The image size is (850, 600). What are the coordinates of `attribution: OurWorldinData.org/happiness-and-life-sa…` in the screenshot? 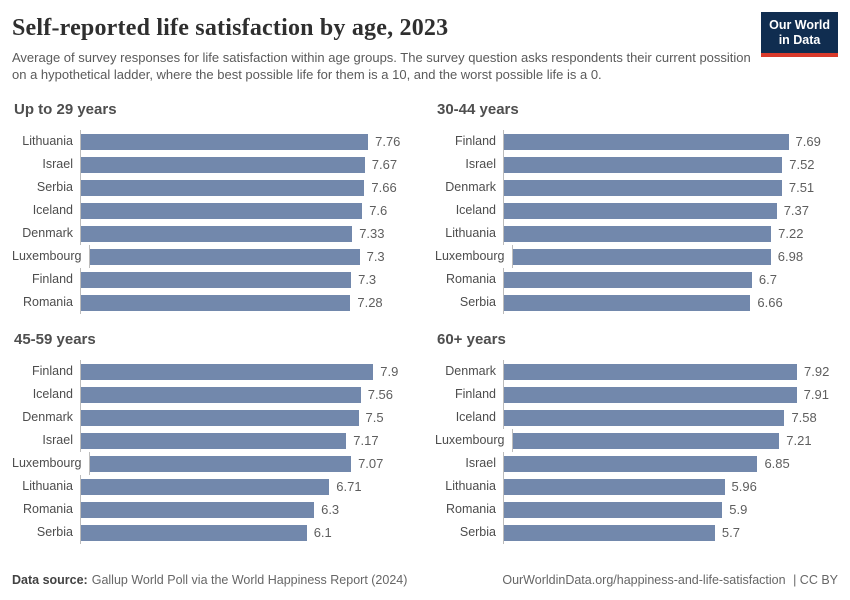 It's located at (670, 580).